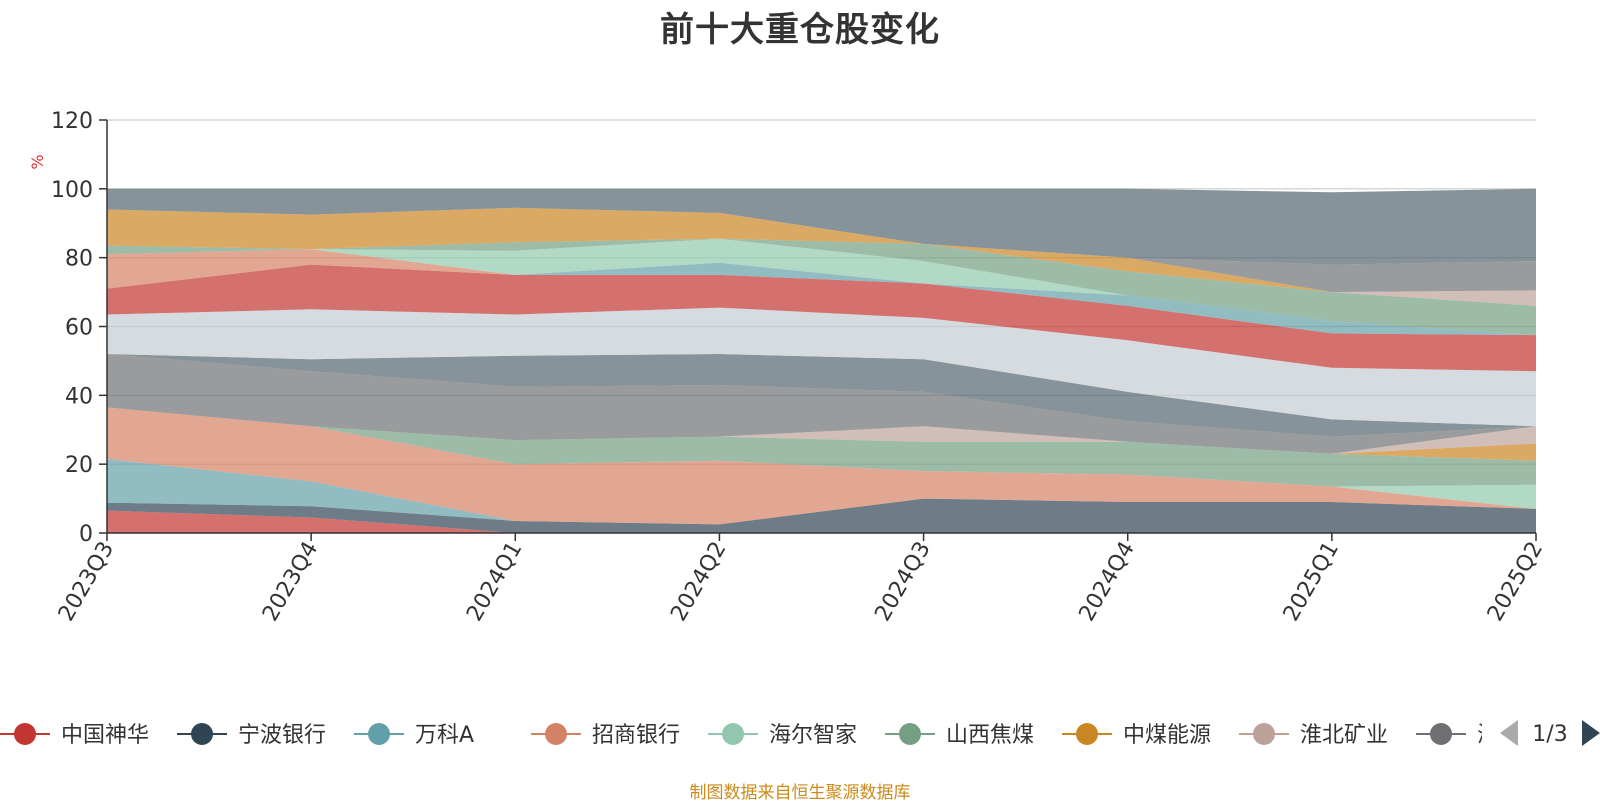 This screenshot has height=803, width=1600. I want to click on y-tick-label: 60, so click(79, 328).